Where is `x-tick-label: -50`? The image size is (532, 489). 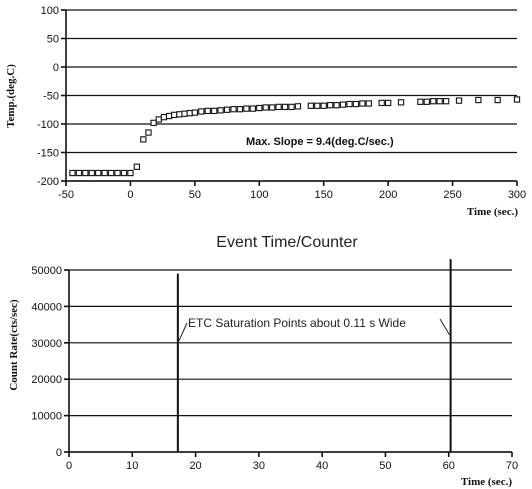 x-tick-label: -50 is located at coordinates (66, 195).